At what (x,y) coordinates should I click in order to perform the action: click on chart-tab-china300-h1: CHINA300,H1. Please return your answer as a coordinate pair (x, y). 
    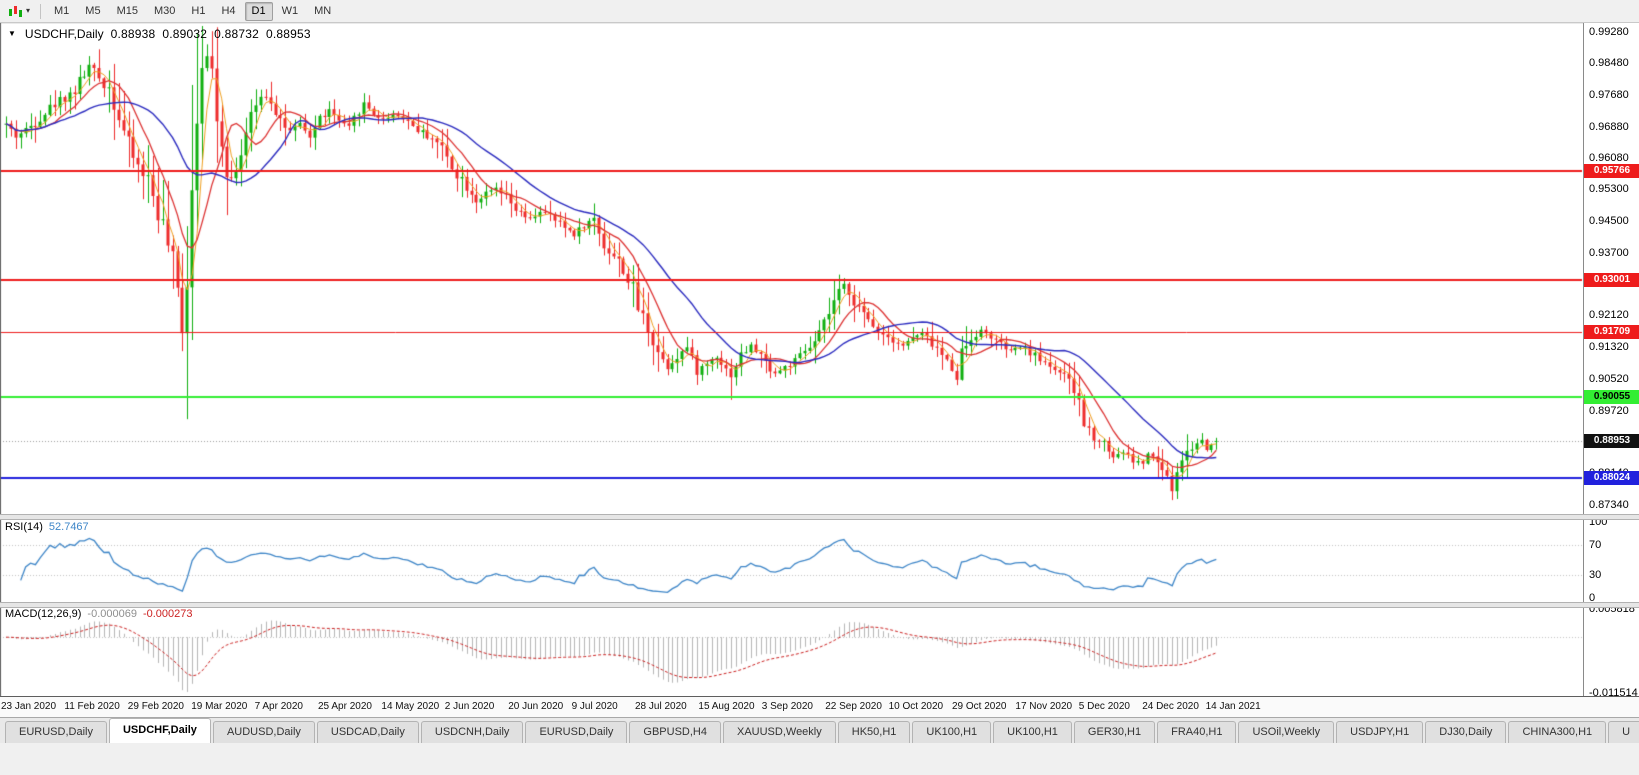
    Looking at the image, I should click on (1557, 732).